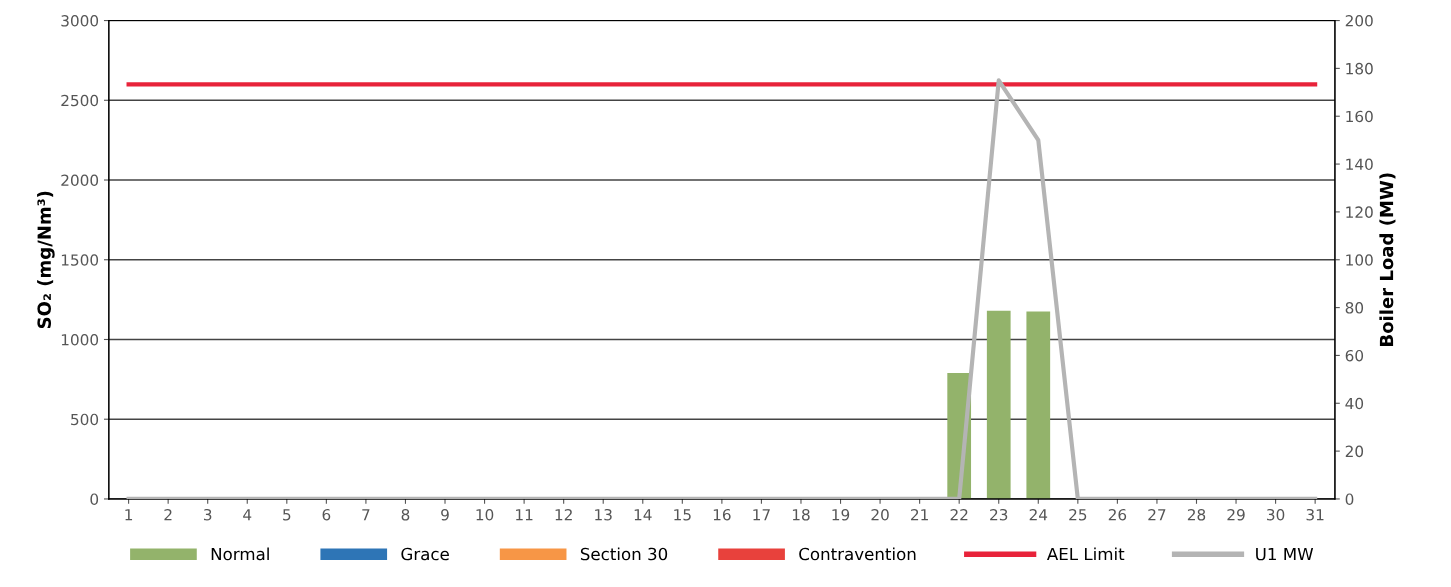 This screenshot has height=587, width=1451. Describe the element at coordinates (1349, 499) in the screenshot. I see `y2-tick-label: 0` at that location.